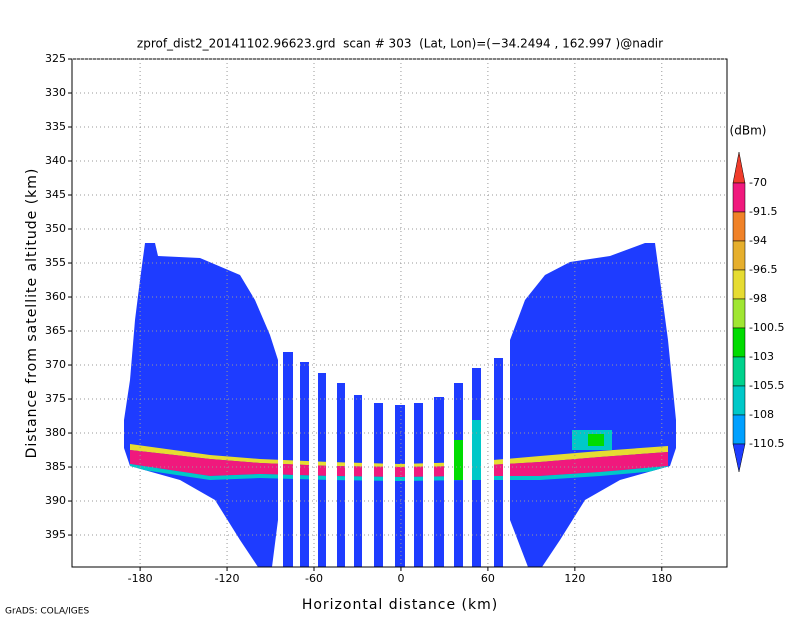 This screenshot has width=800, height=618. What do you see at coordinates (227, 578) in the screenshot?
I see `x-tick-label: -120` at bounding box center [227, 578].